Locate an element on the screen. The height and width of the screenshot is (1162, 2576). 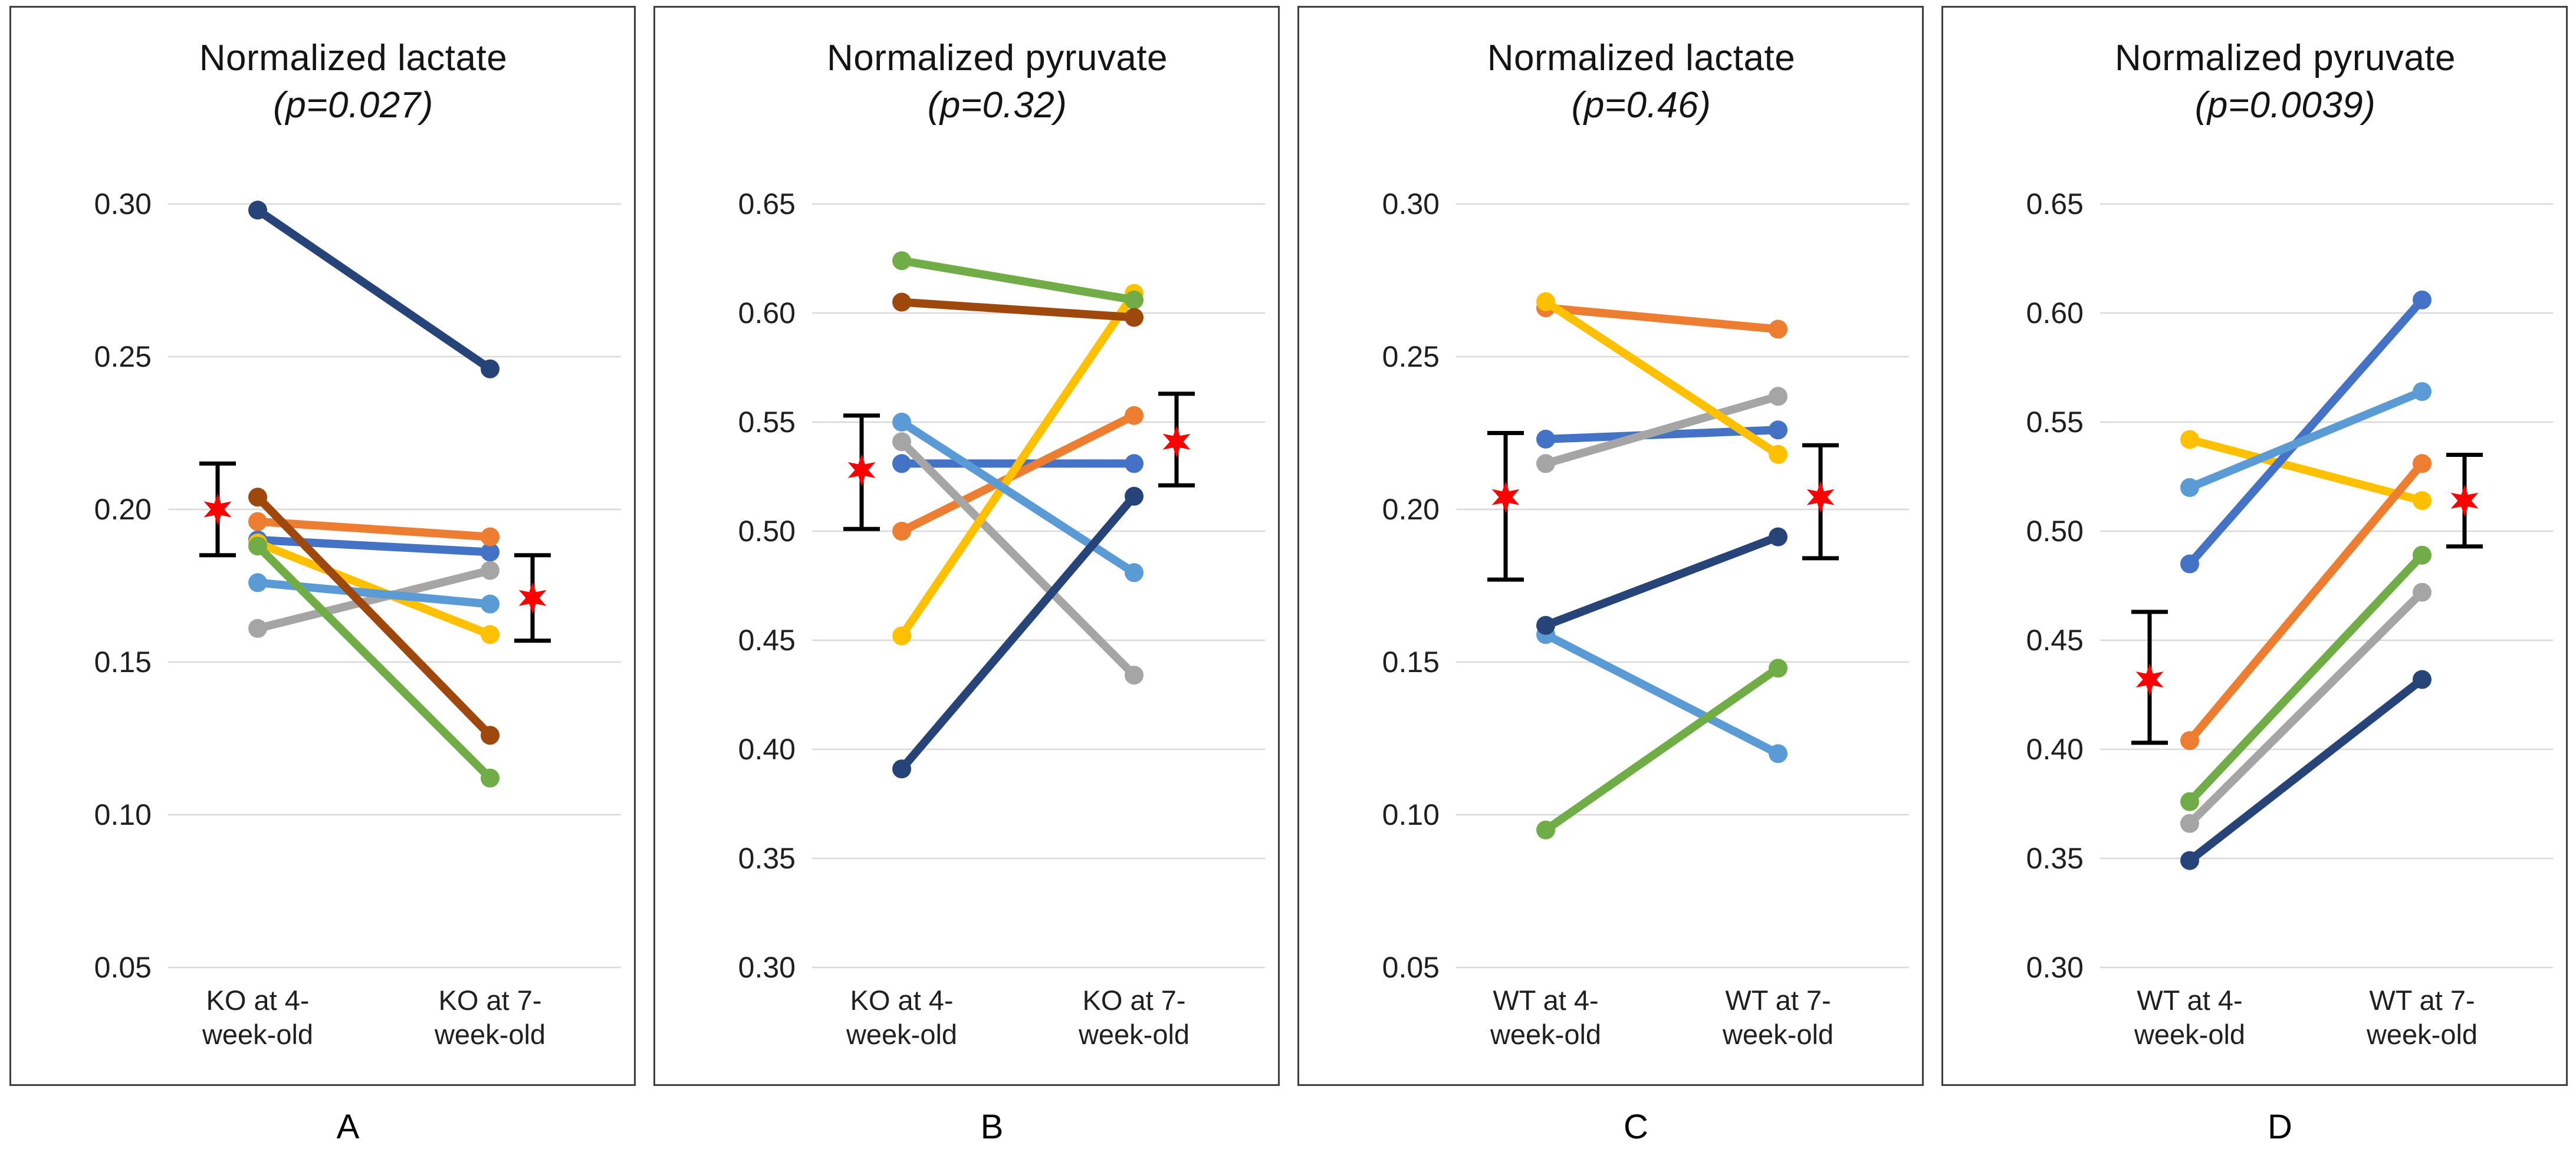
y-tick-label: 0.45 is located at coordinates (767, 640).